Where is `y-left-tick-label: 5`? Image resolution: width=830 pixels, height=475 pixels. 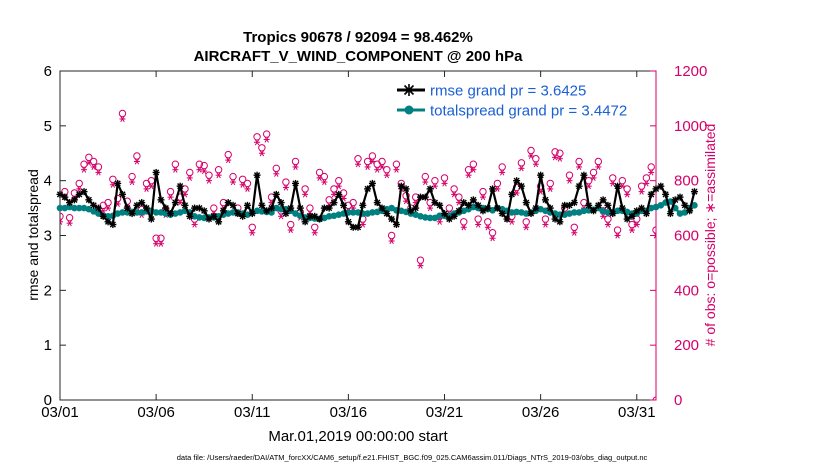 y-left-tick-label: 5 is located at coordinates (48, 126).